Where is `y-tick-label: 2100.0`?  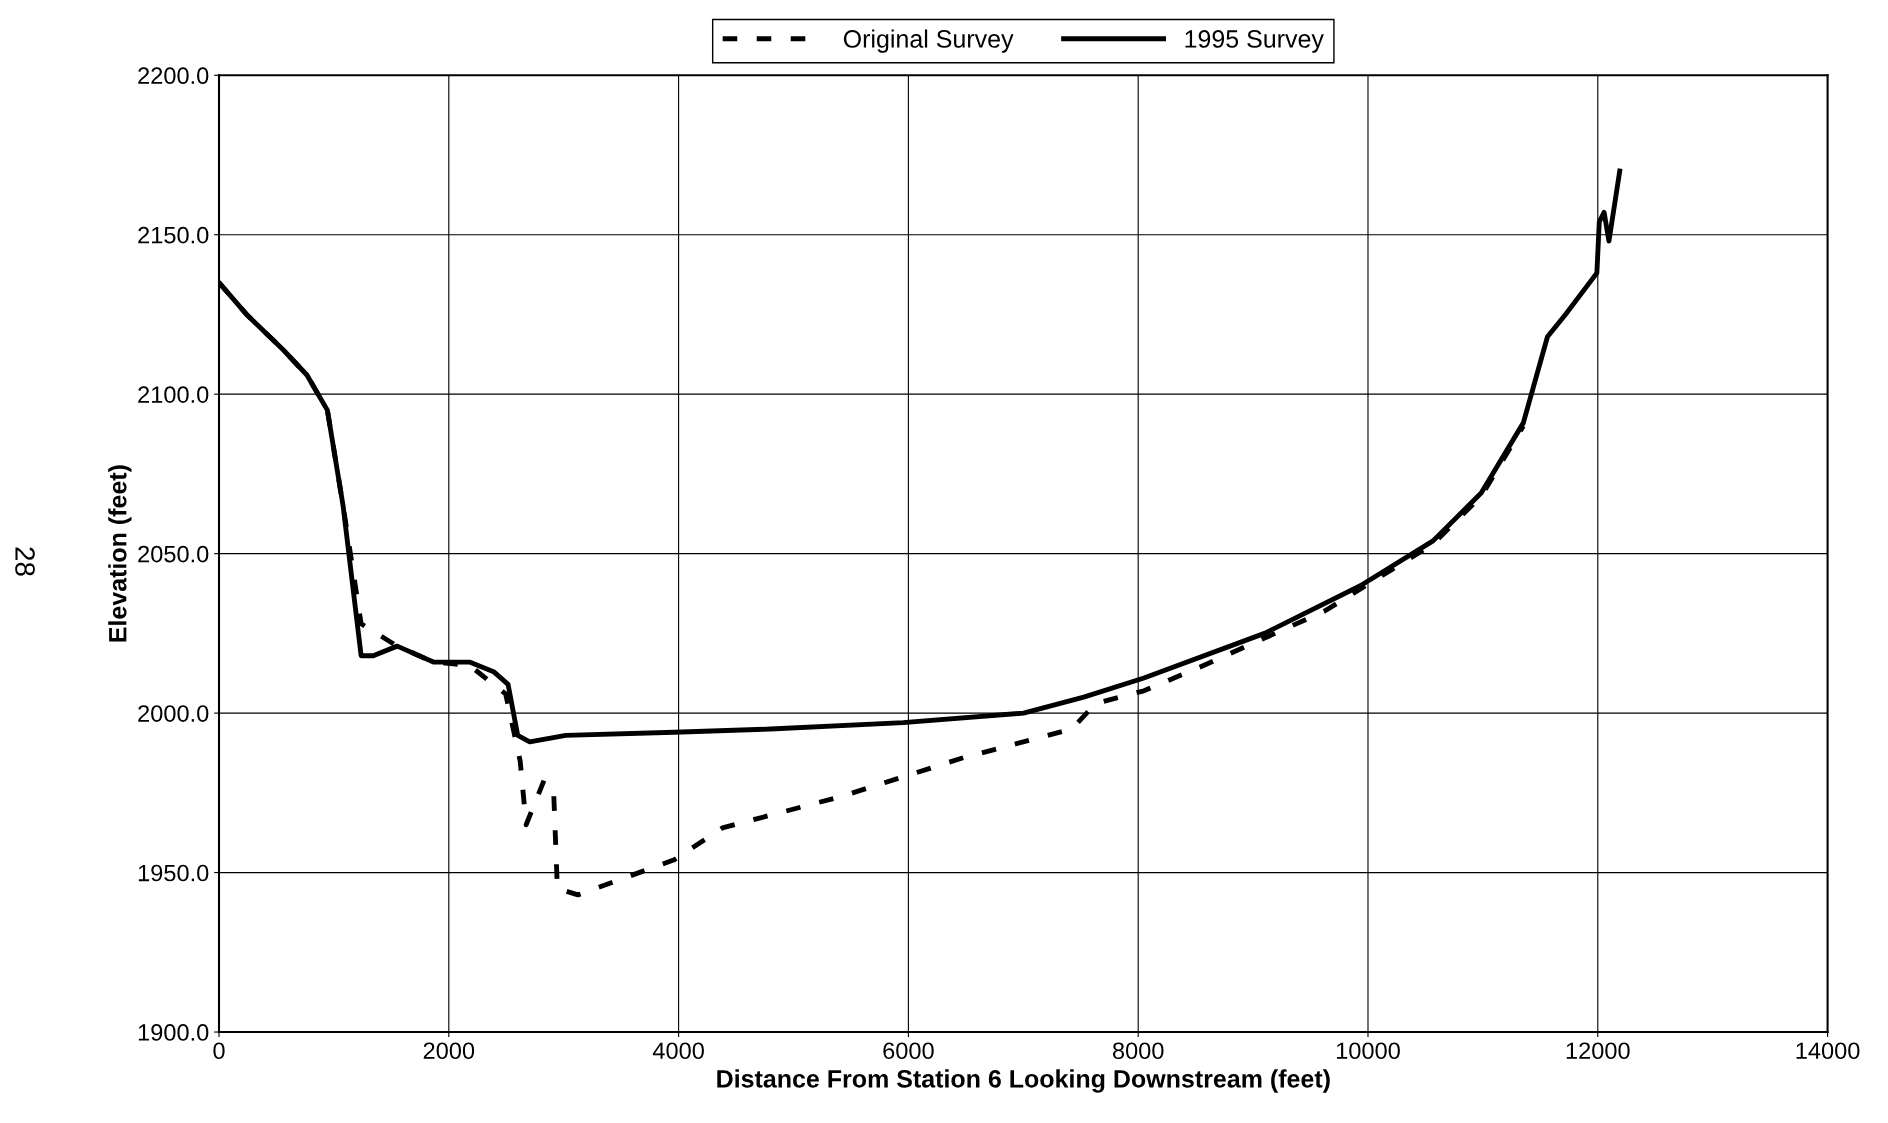
y-tick-label: 2100.0 is located at coordinates (173, 394).